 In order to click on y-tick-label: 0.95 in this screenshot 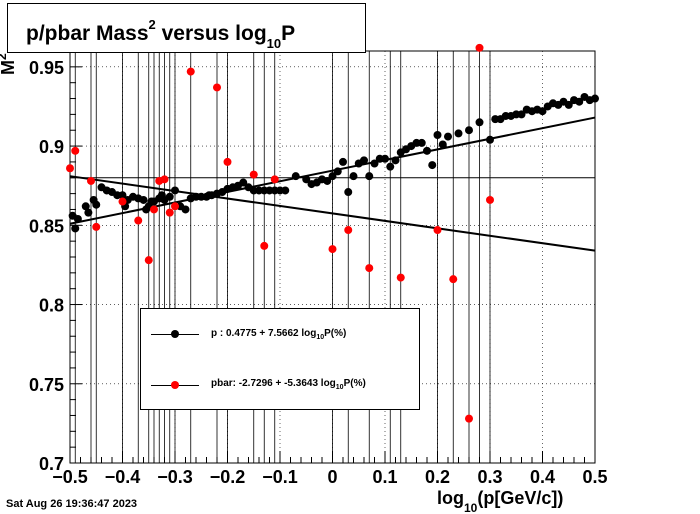, I will do `click(46, 68)`.